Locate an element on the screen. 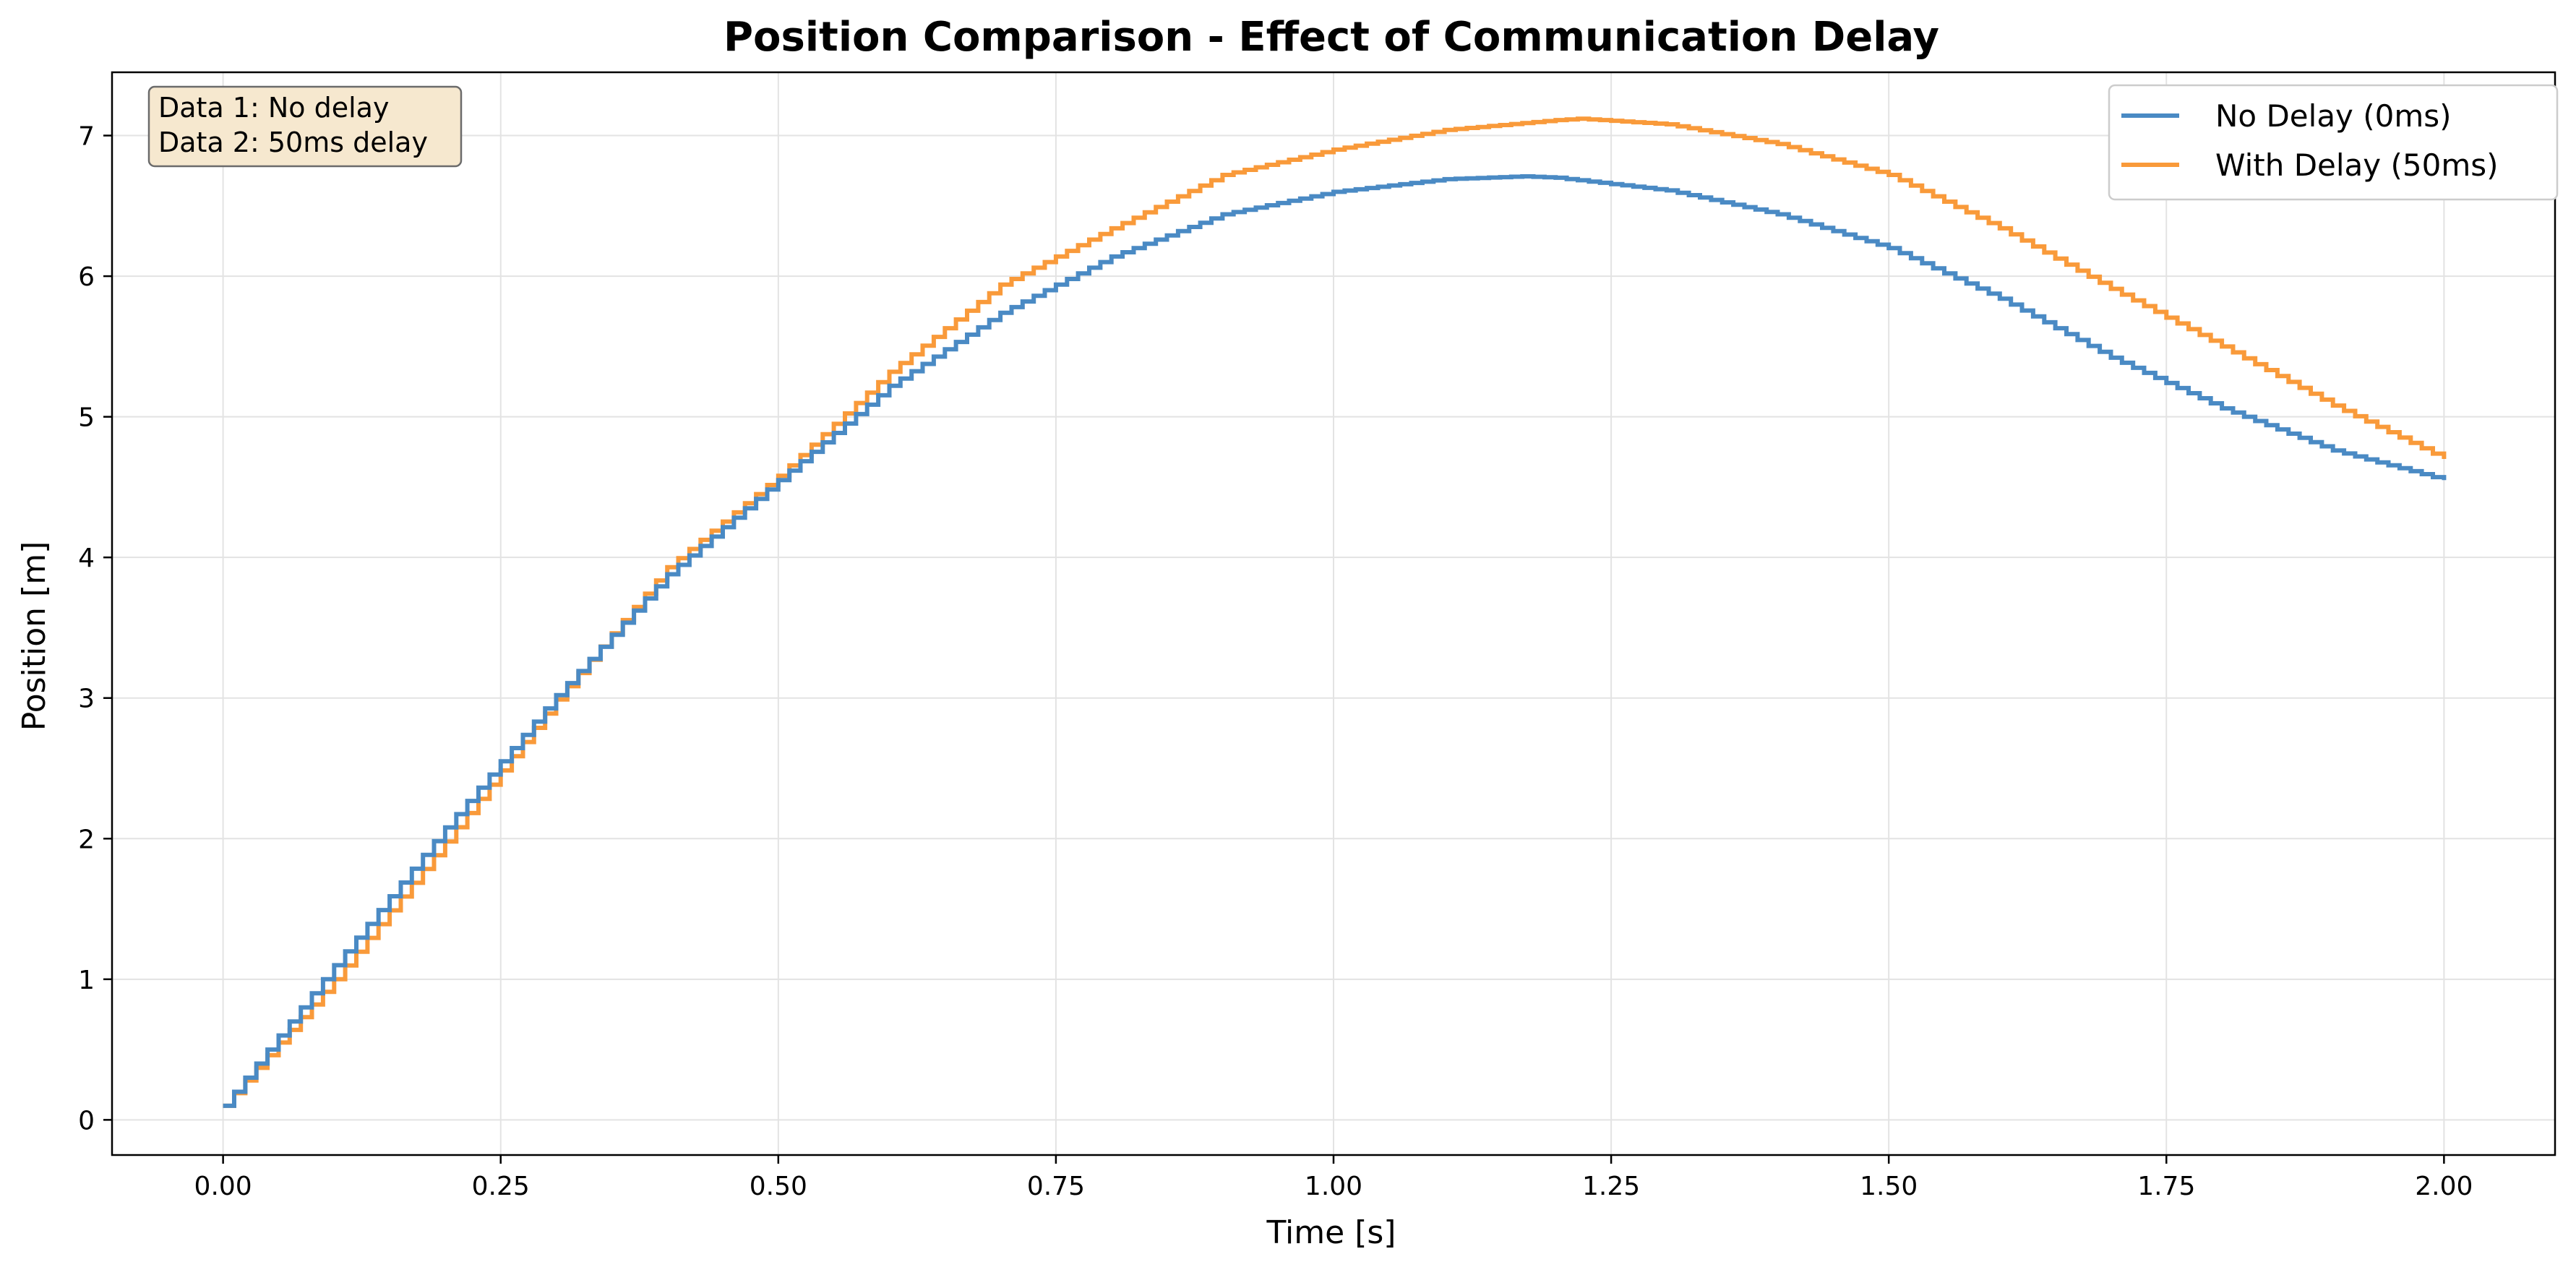 The height and width of the screenshot is (1275, 2576). y-axis-ticks: 0 1 2 3 4 5 6 7 is located at coordinates (95, 629).